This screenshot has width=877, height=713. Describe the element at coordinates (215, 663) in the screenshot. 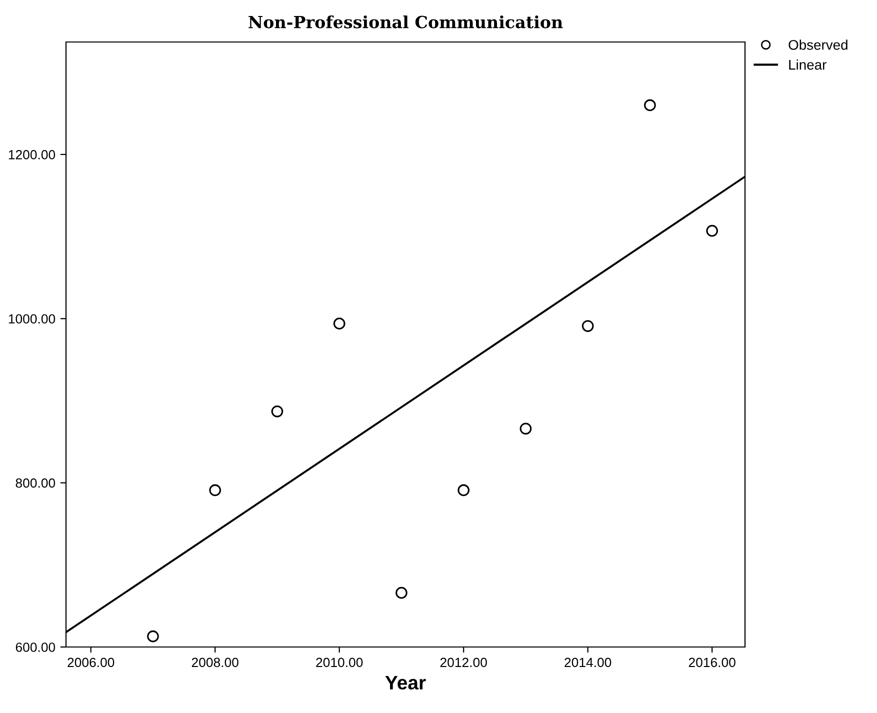

I see `x-tick-label: 2008.00` at that location.